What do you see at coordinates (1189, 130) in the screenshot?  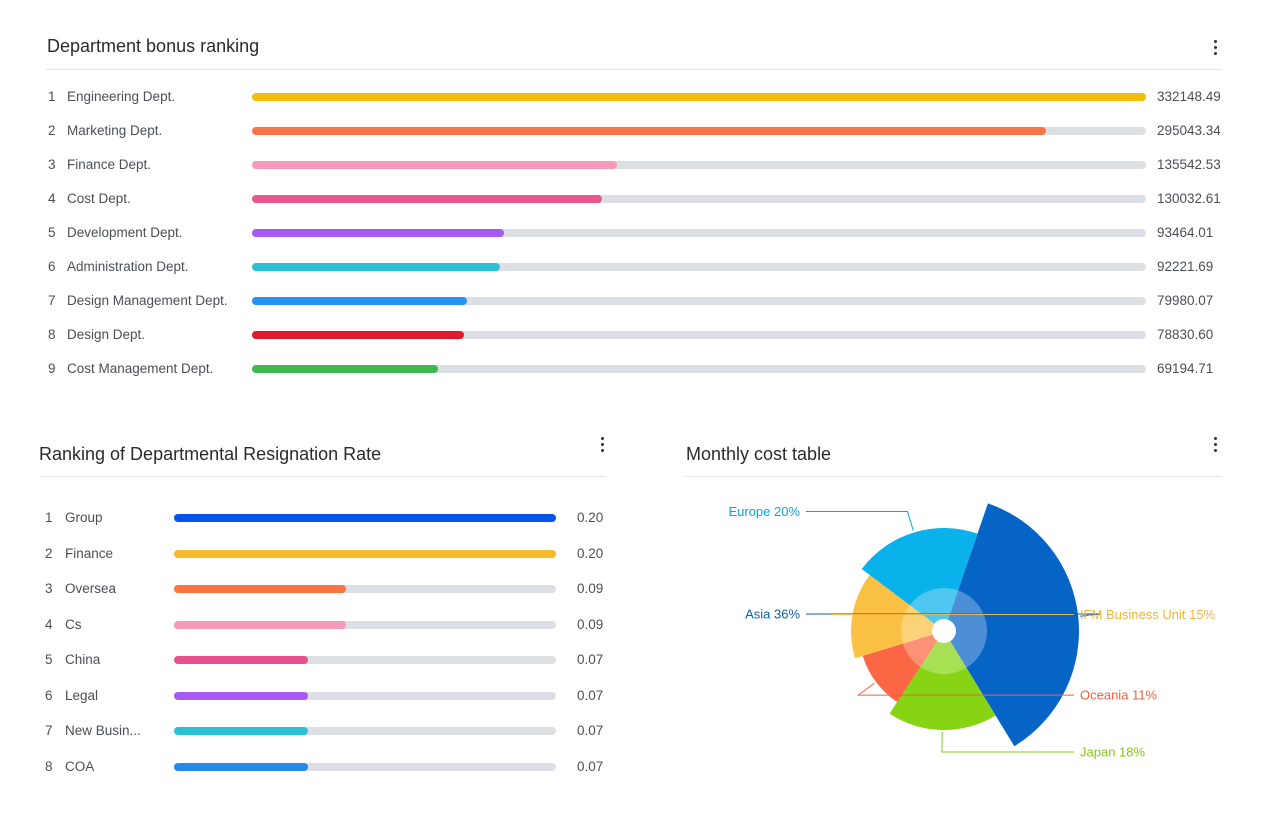 I see `value-label: 295043.34` at bounding box center [1189, 130].